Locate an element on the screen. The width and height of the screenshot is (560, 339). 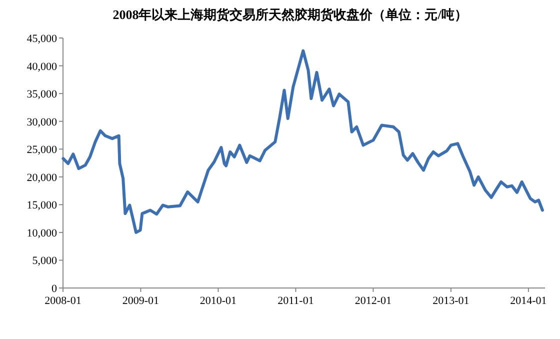
x-tick-label: 2014-01 is located at coordinates (528, 301).